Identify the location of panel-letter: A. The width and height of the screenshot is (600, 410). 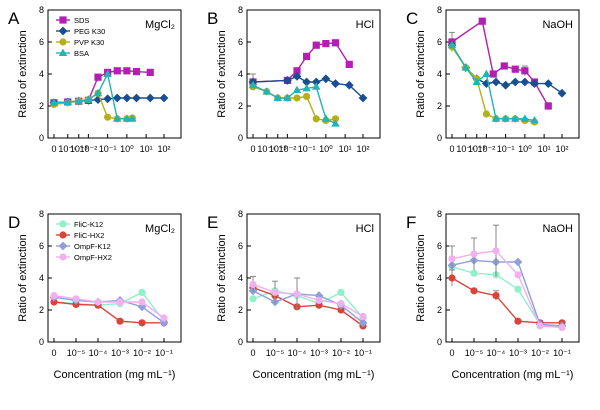
(14, 18).